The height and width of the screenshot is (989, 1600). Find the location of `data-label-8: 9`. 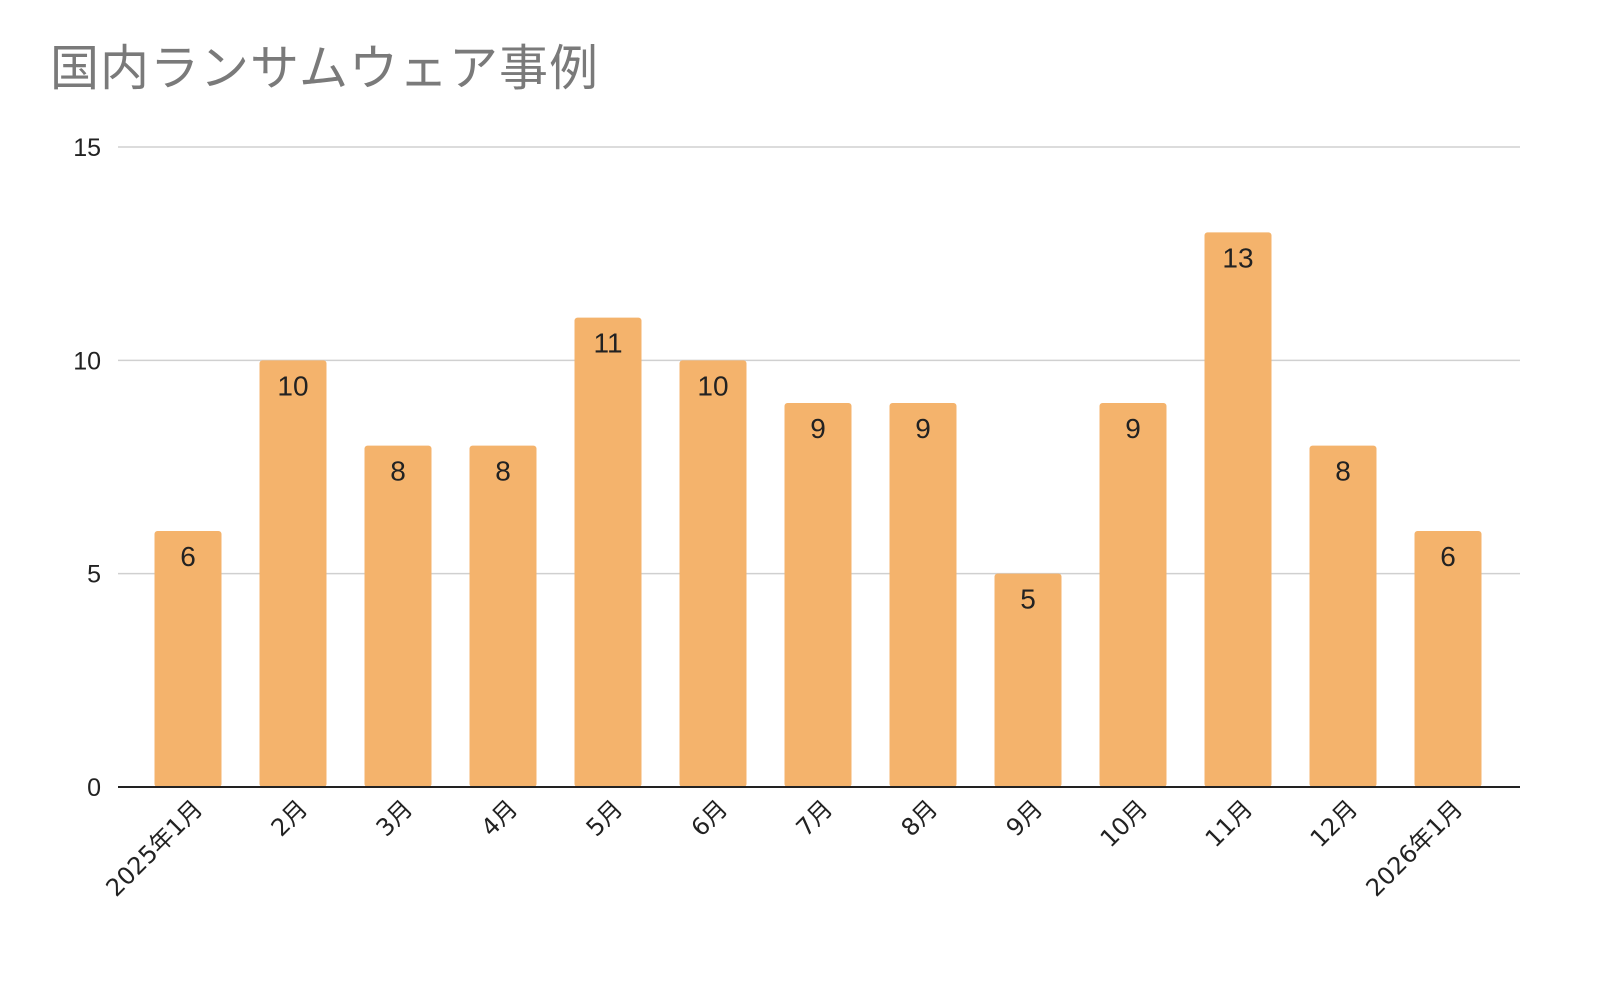

data-label-8: 9 is located at coordinates (923, 428).